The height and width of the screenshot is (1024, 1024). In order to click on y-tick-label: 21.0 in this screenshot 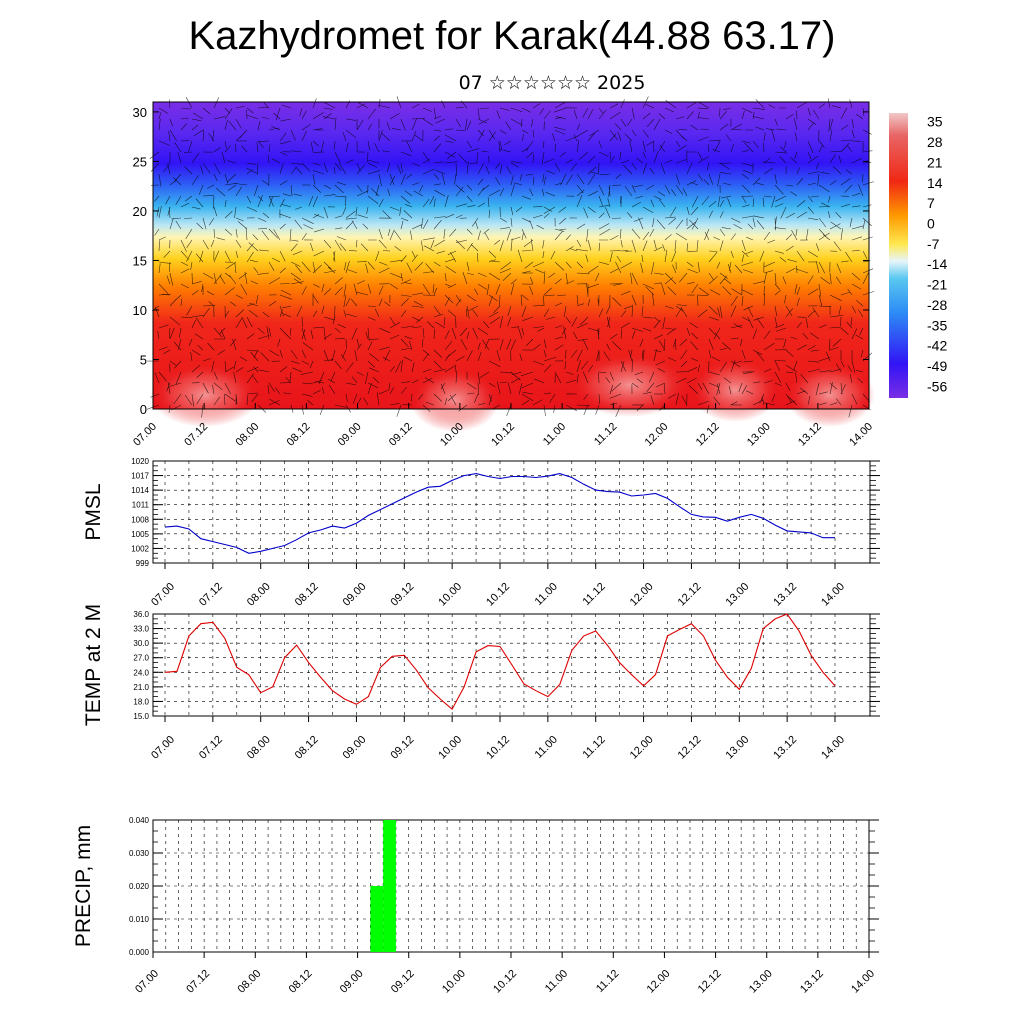, I will do `click(141, 687)`.